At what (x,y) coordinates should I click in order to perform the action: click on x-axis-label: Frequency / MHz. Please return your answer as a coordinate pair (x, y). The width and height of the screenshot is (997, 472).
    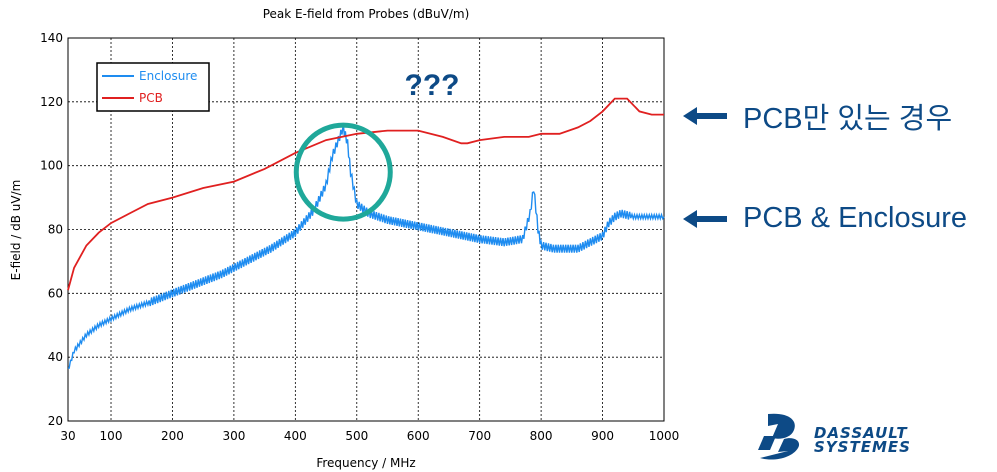
    Looking at the image, I should click on (365, 463).